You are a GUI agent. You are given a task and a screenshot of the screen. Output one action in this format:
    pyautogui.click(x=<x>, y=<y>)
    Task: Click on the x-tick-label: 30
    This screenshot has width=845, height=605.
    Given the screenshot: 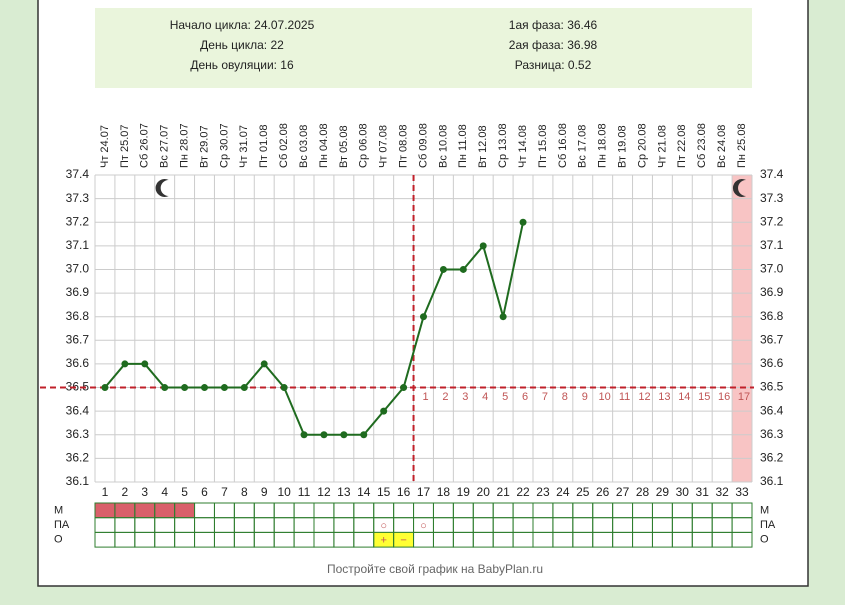 What is the action you would take?
    pyautogui.click(x=683, y=492)
    